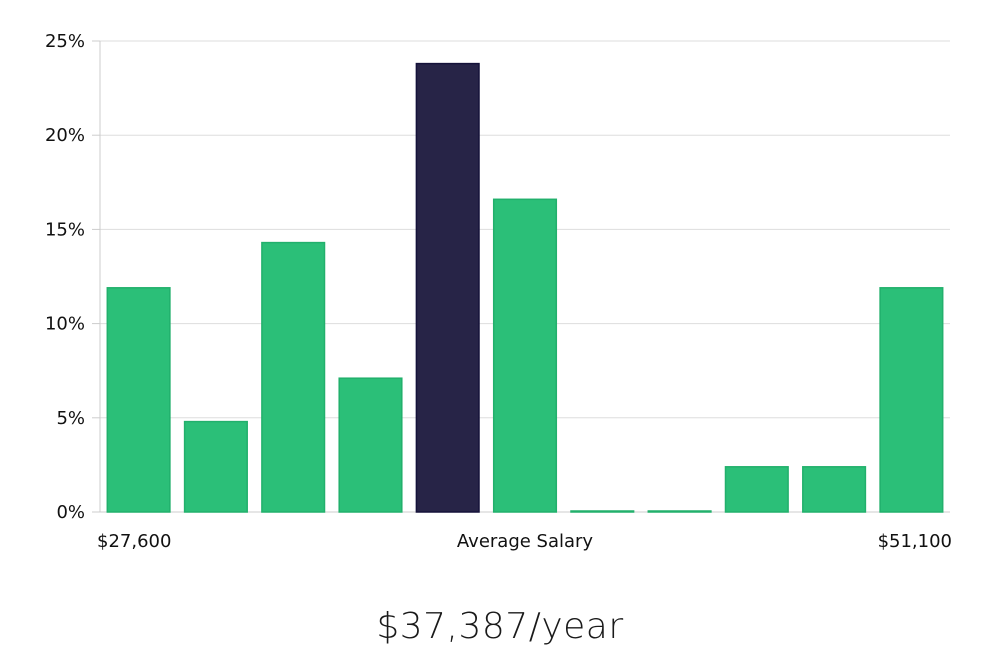 This screenshot has width=1000, height=660. Describe the element at coordinates (70, 512) in the screenshot. I see `y-tick-label: 0%` at that location.